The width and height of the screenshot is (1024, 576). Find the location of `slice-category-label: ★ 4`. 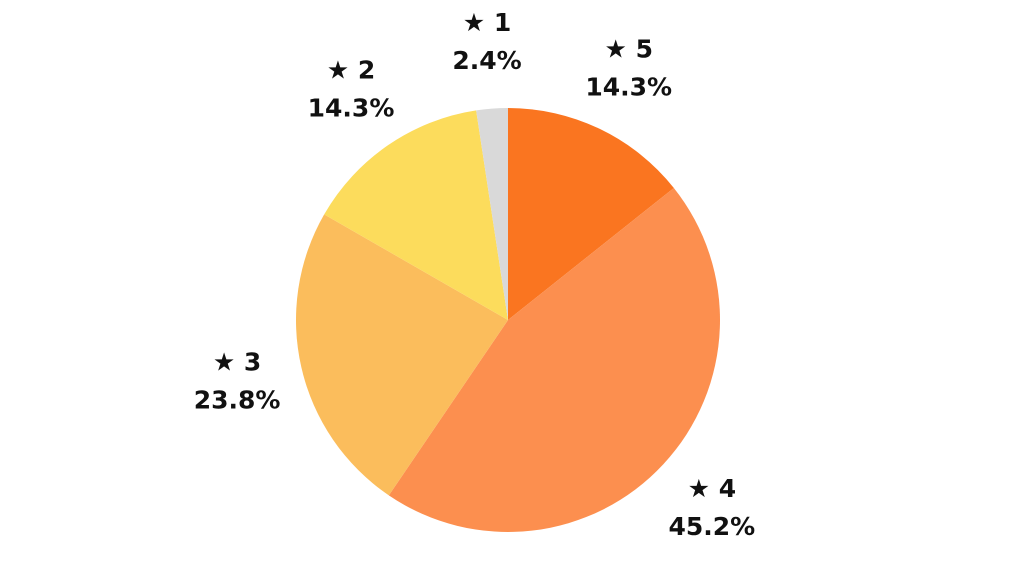

slice-category-label: ★ 4 is located at coordinates (712, 488).